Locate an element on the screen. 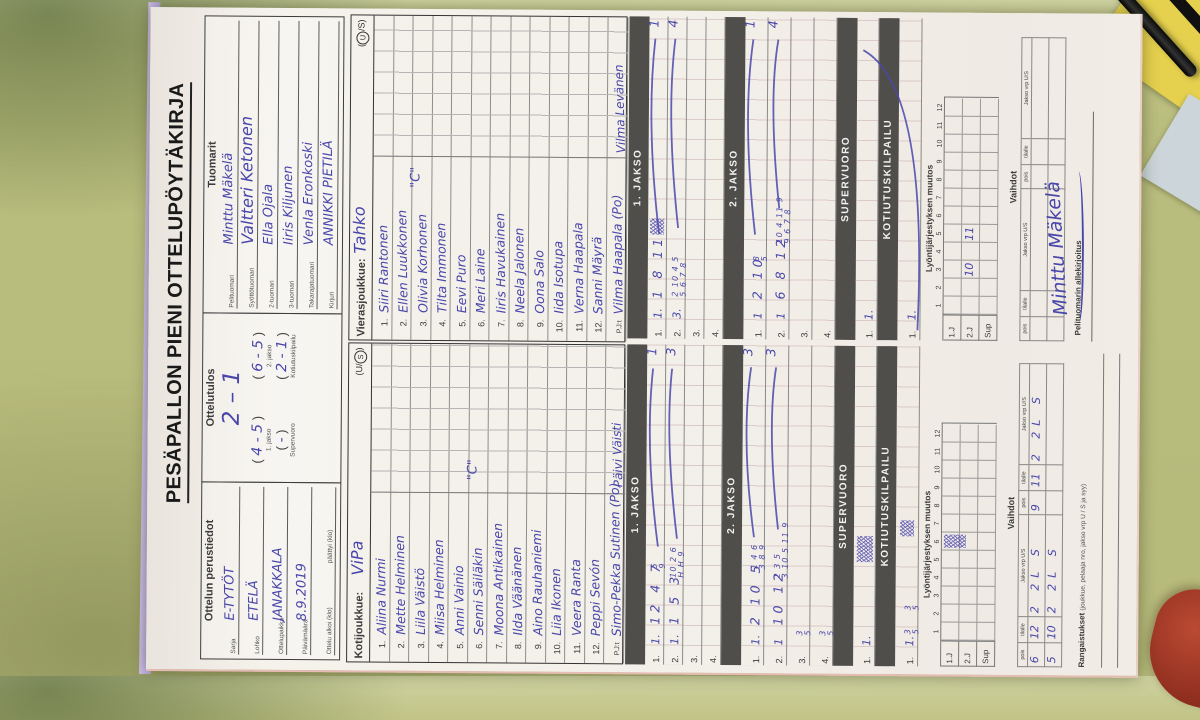  captain-mark-handwritten: "C" is located at coordinates (472, 470).